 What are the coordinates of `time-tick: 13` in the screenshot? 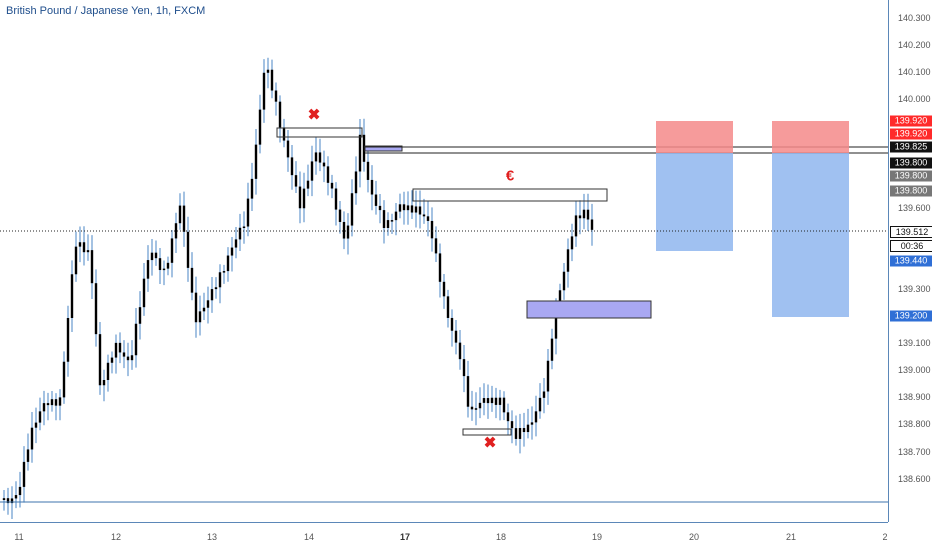 It's located at (212, 537).